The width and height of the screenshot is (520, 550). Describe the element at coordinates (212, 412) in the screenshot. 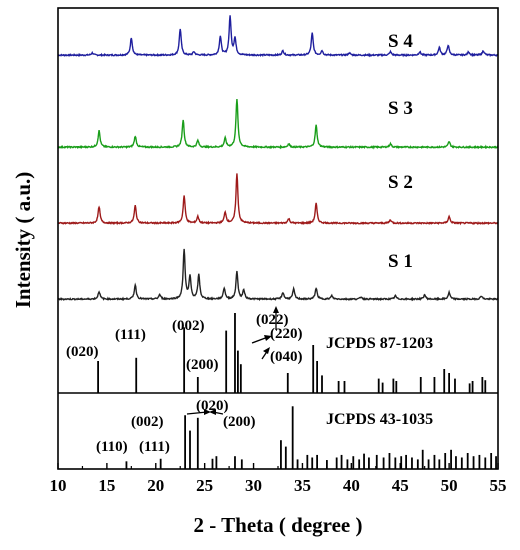

I see `arrowhead-200-ref2` at that location.